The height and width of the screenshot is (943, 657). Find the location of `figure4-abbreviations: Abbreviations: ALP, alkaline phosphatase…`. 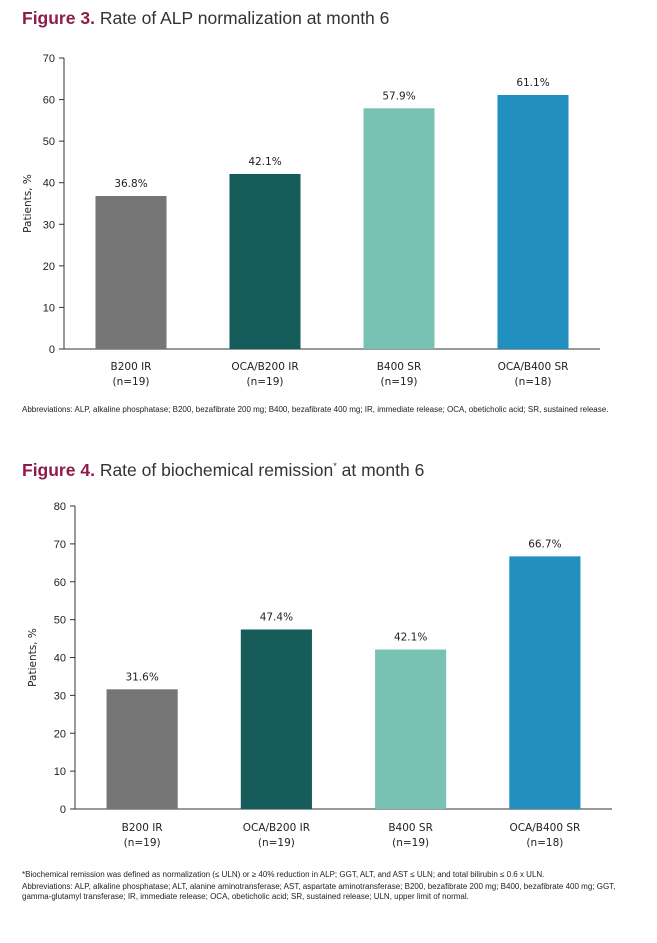

figure4-abbreviations: Abbreviations: ALP, alkaline phosphatase… is located at coordinates (319, 891).